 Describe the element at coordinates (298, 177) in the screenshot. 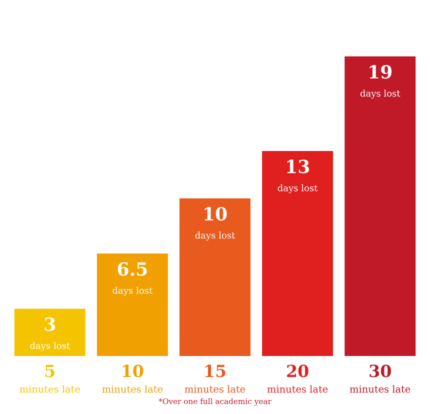

I see `data-label: 13 days lost` at that location.